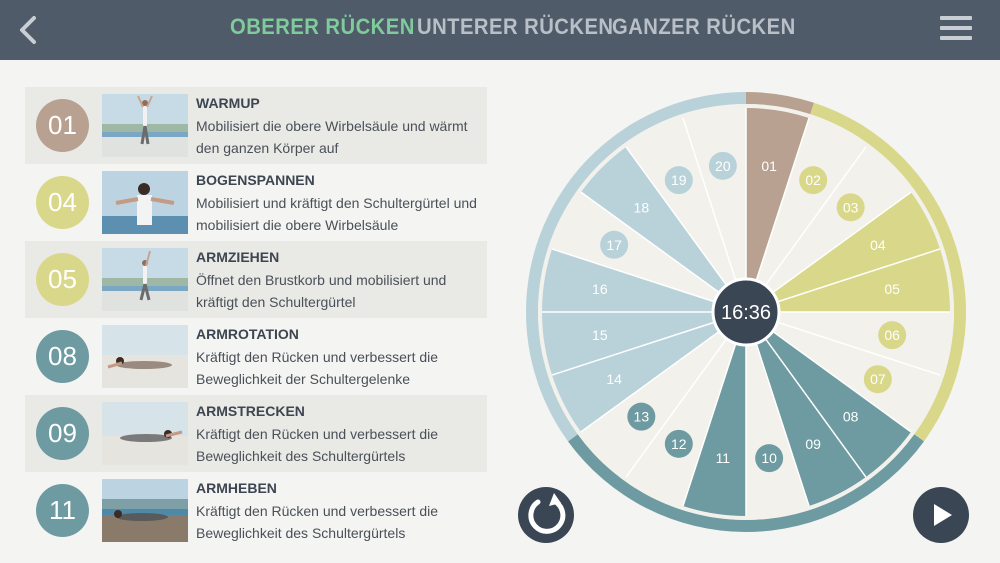 This screenshot has height=563, width=1000. I want to click on restart-button, so click(546, 515).